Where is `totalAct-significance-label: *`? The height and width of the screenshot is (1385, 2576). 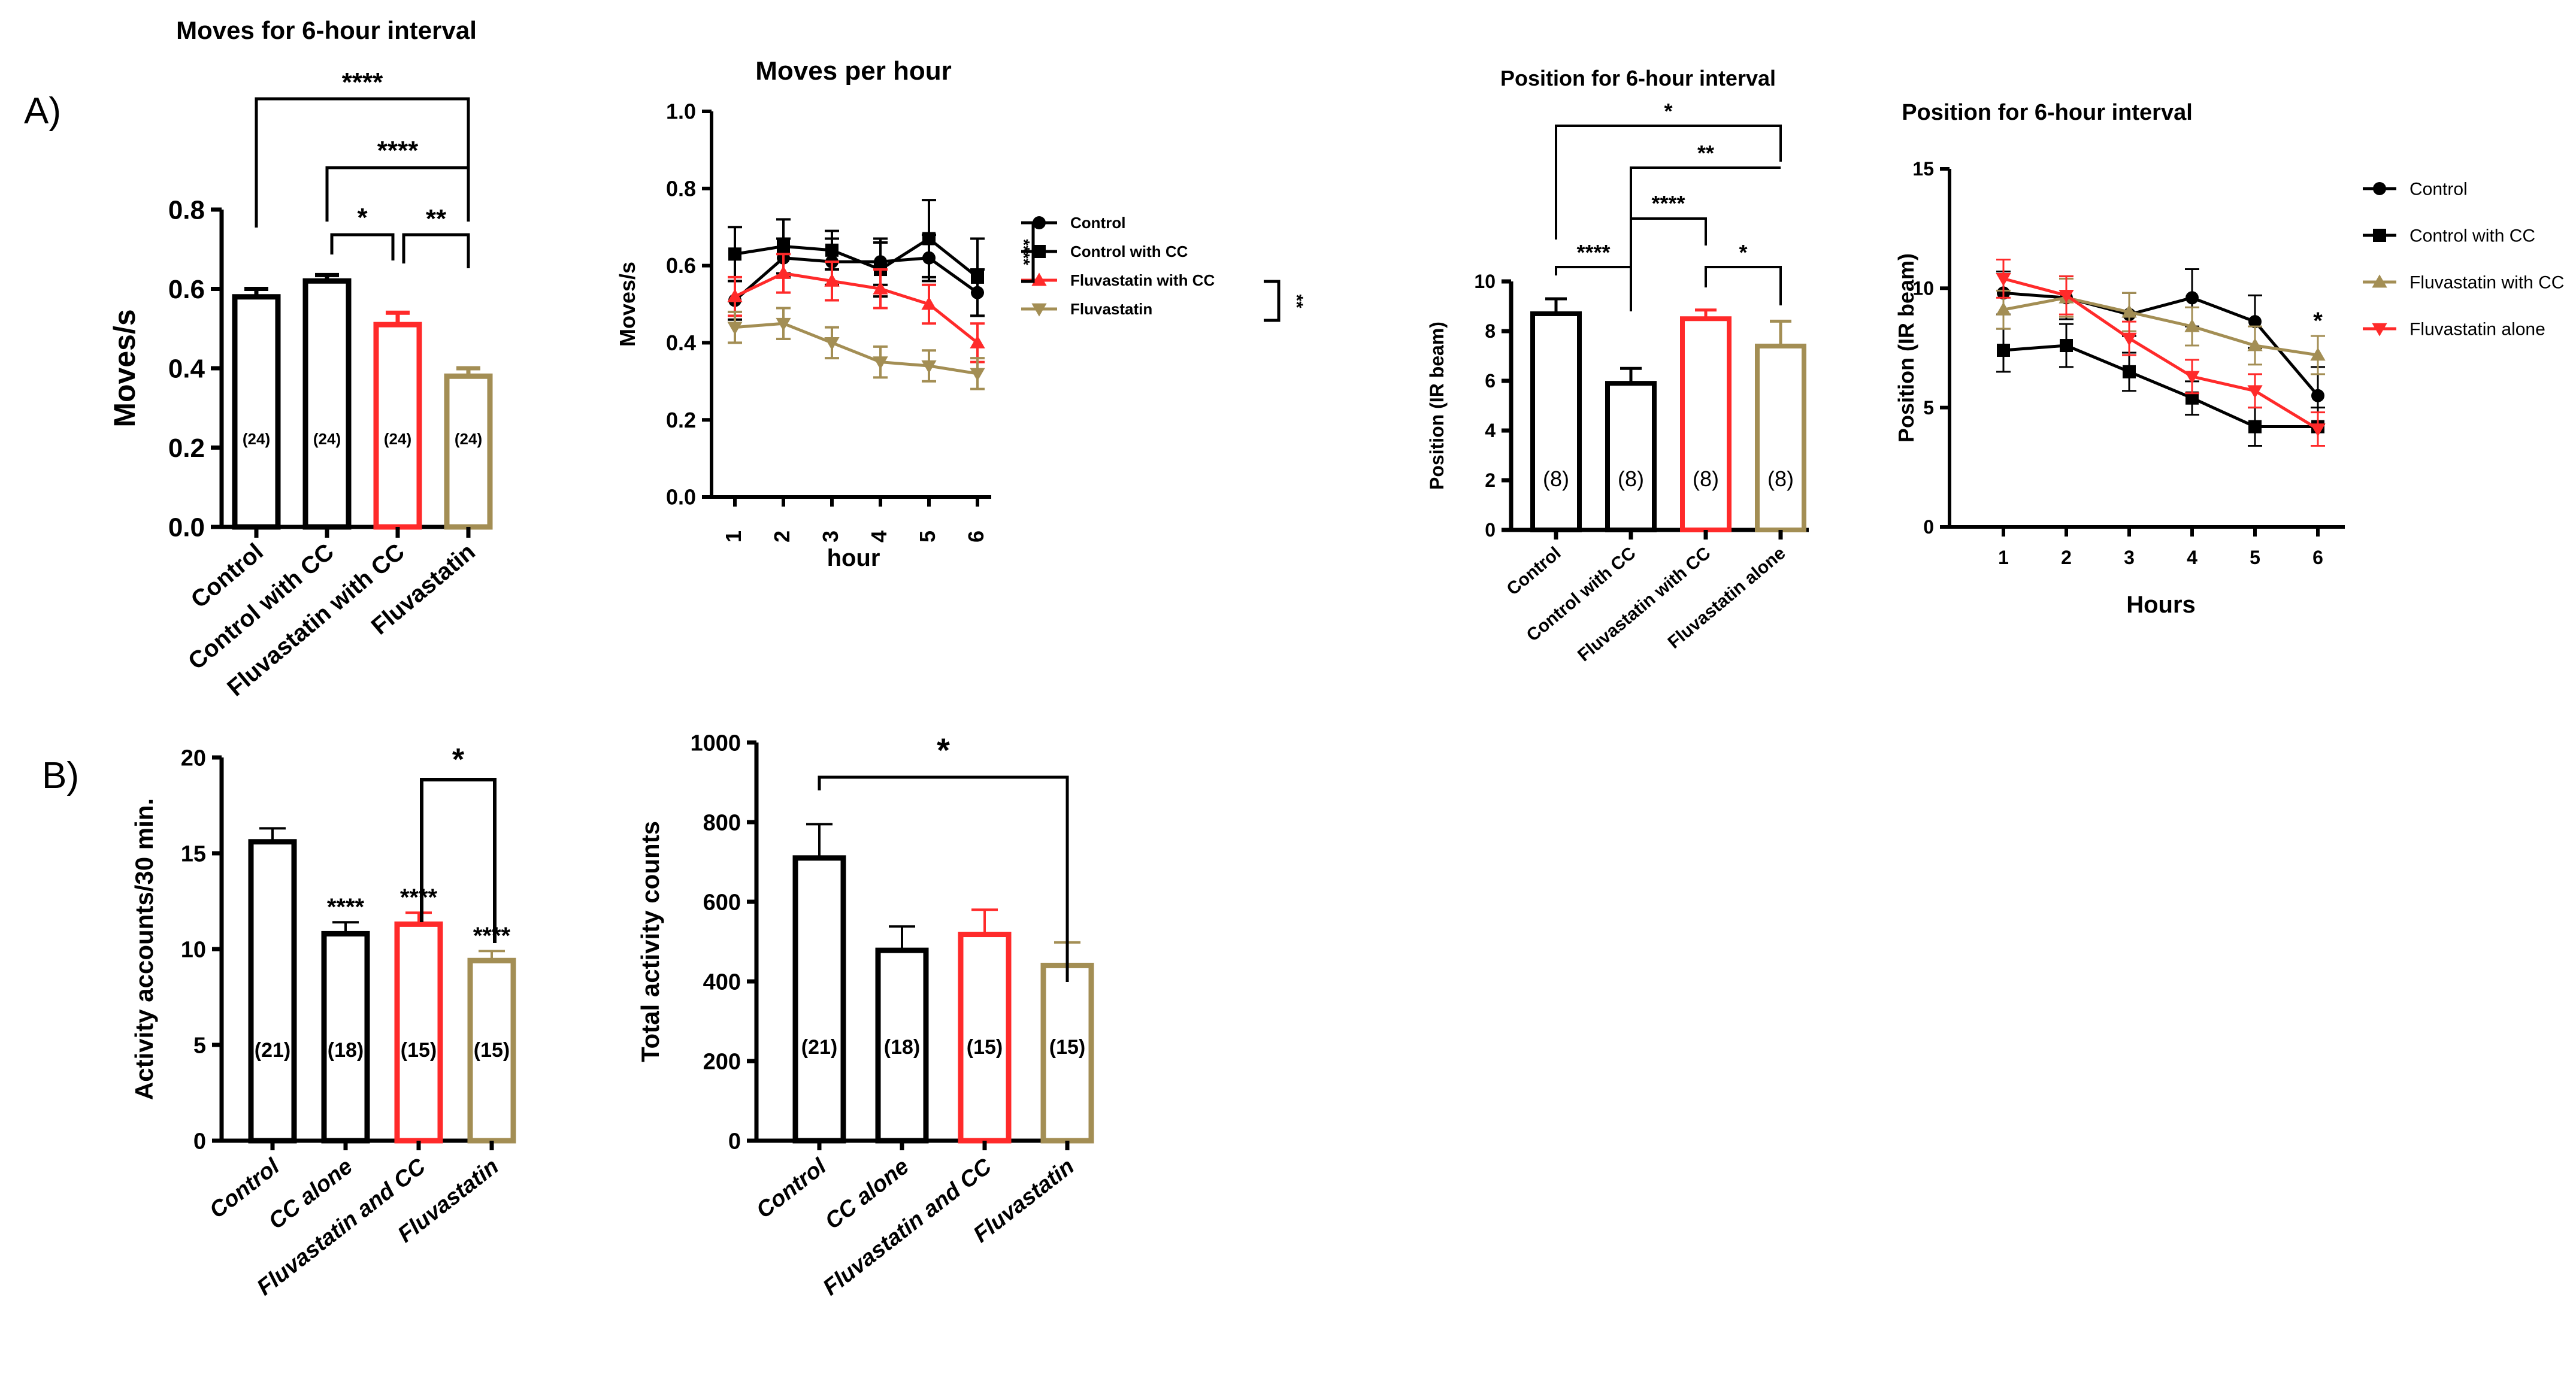 totalAct-significance-label: * is located at coordinates (943, 750).